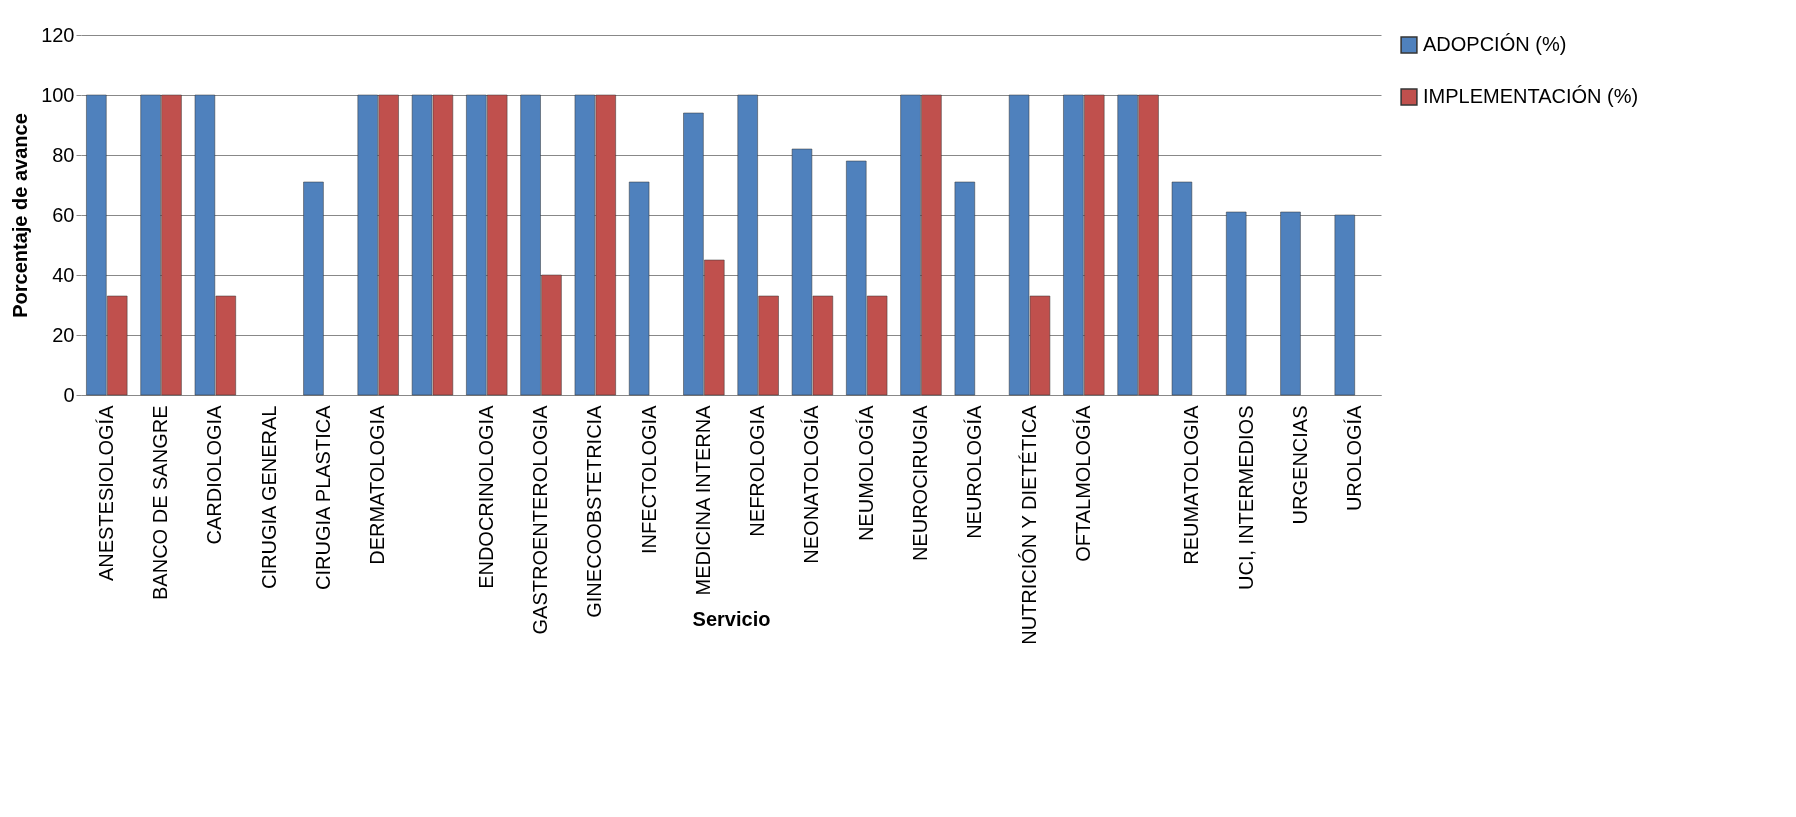 The width and height of the screenshot is (1796, 817). What do you see at coordinates (214, 474) in the screenshot?
I see `x-tick-label: CARDIOLOGIA` at bounding box center [214, 474].